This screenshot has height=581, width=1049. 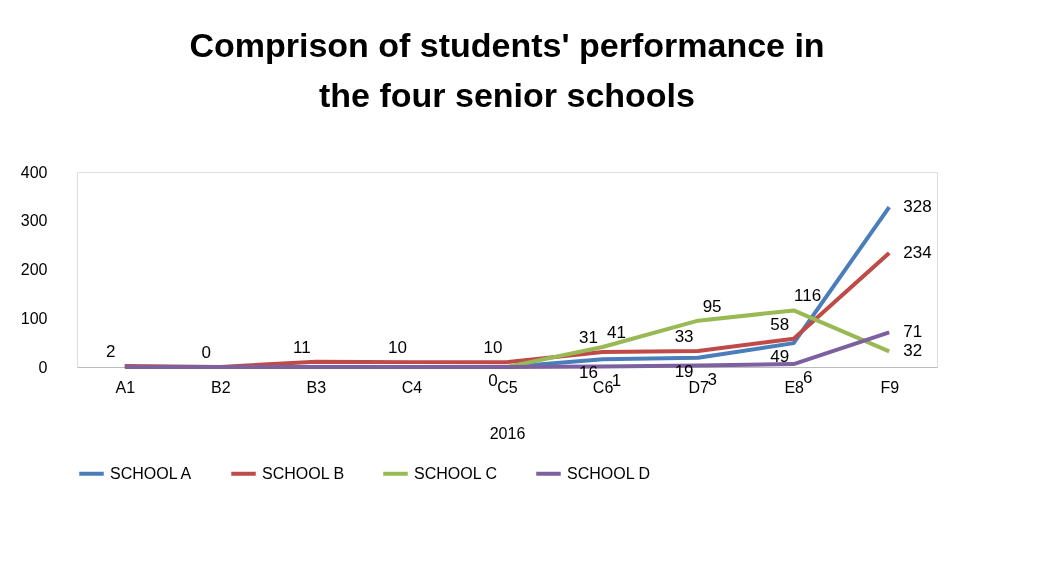 I want to click on x-tick-label: D7, so click(x=698, y=387).